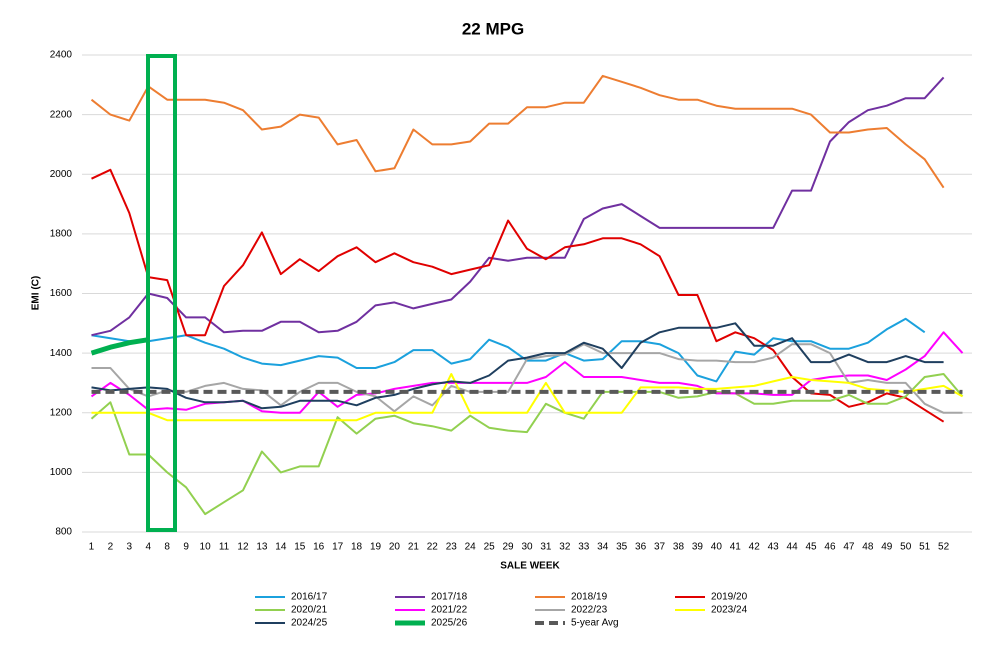 The height and width of the screenshot is (648, 987). I want to click on x-tick-label: 44, so click(793, 547).